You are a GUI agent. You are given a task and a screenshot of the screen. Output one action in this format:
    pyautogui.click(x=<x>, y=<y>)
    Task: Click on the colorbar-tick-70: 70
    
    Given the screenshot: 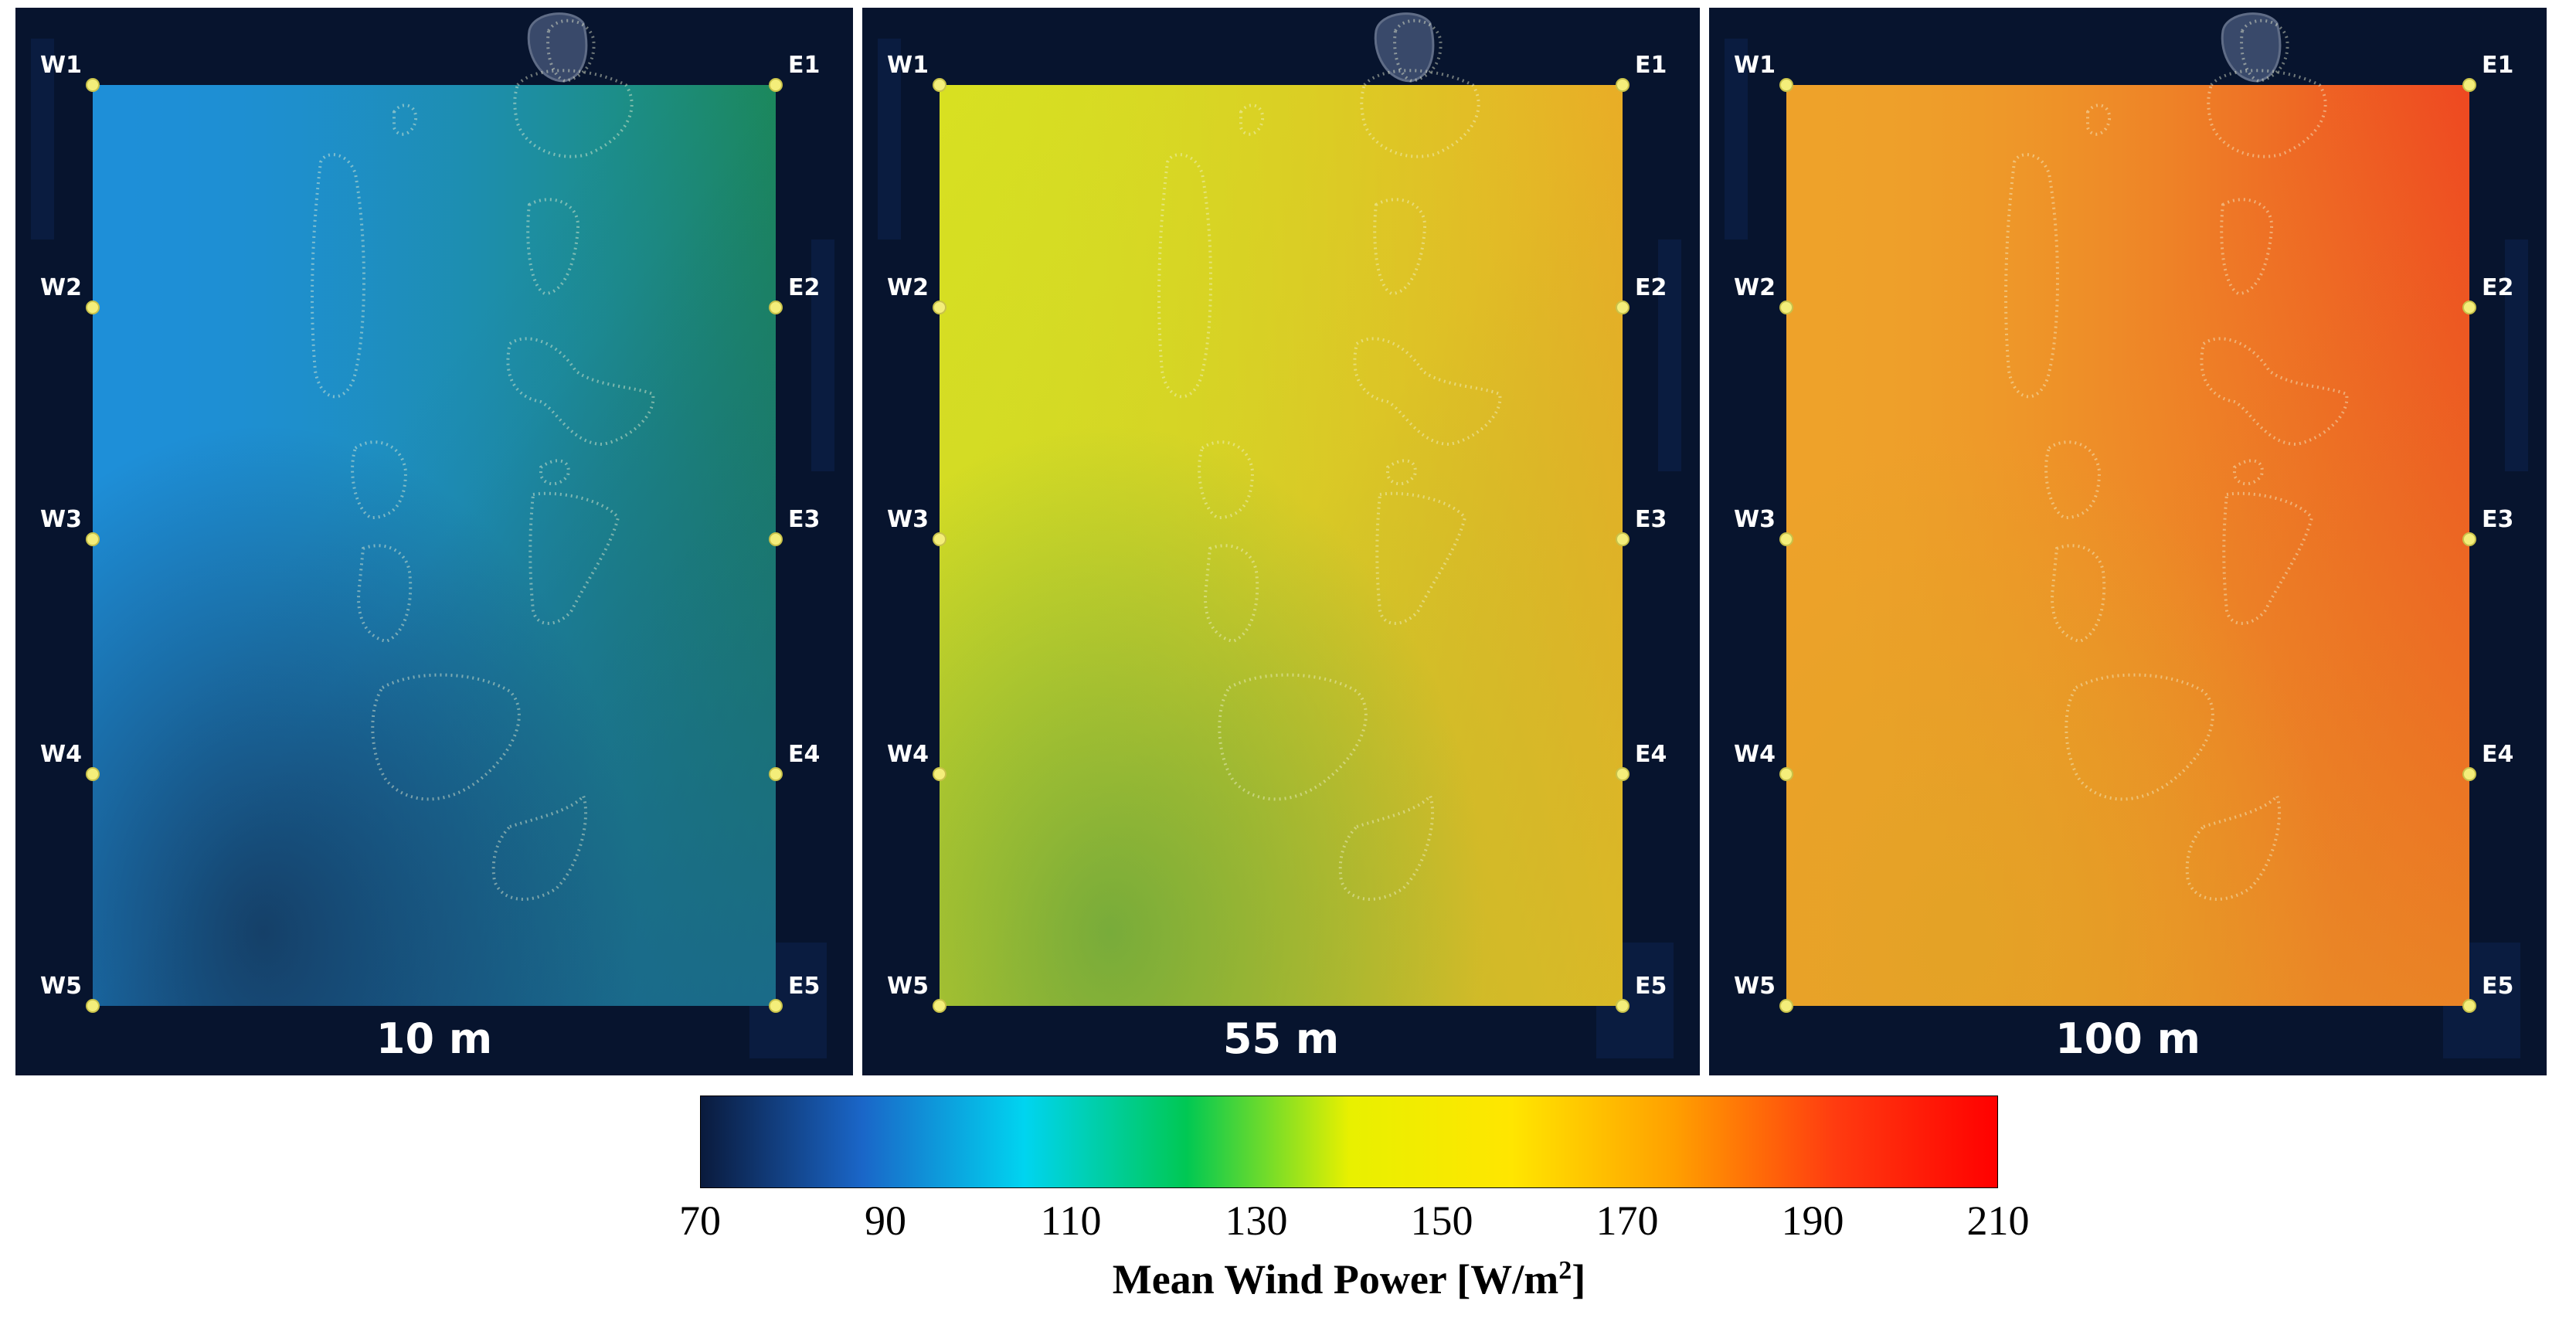 What is the action you would take?
    pyautogui.click(x=700, y=1220)
    